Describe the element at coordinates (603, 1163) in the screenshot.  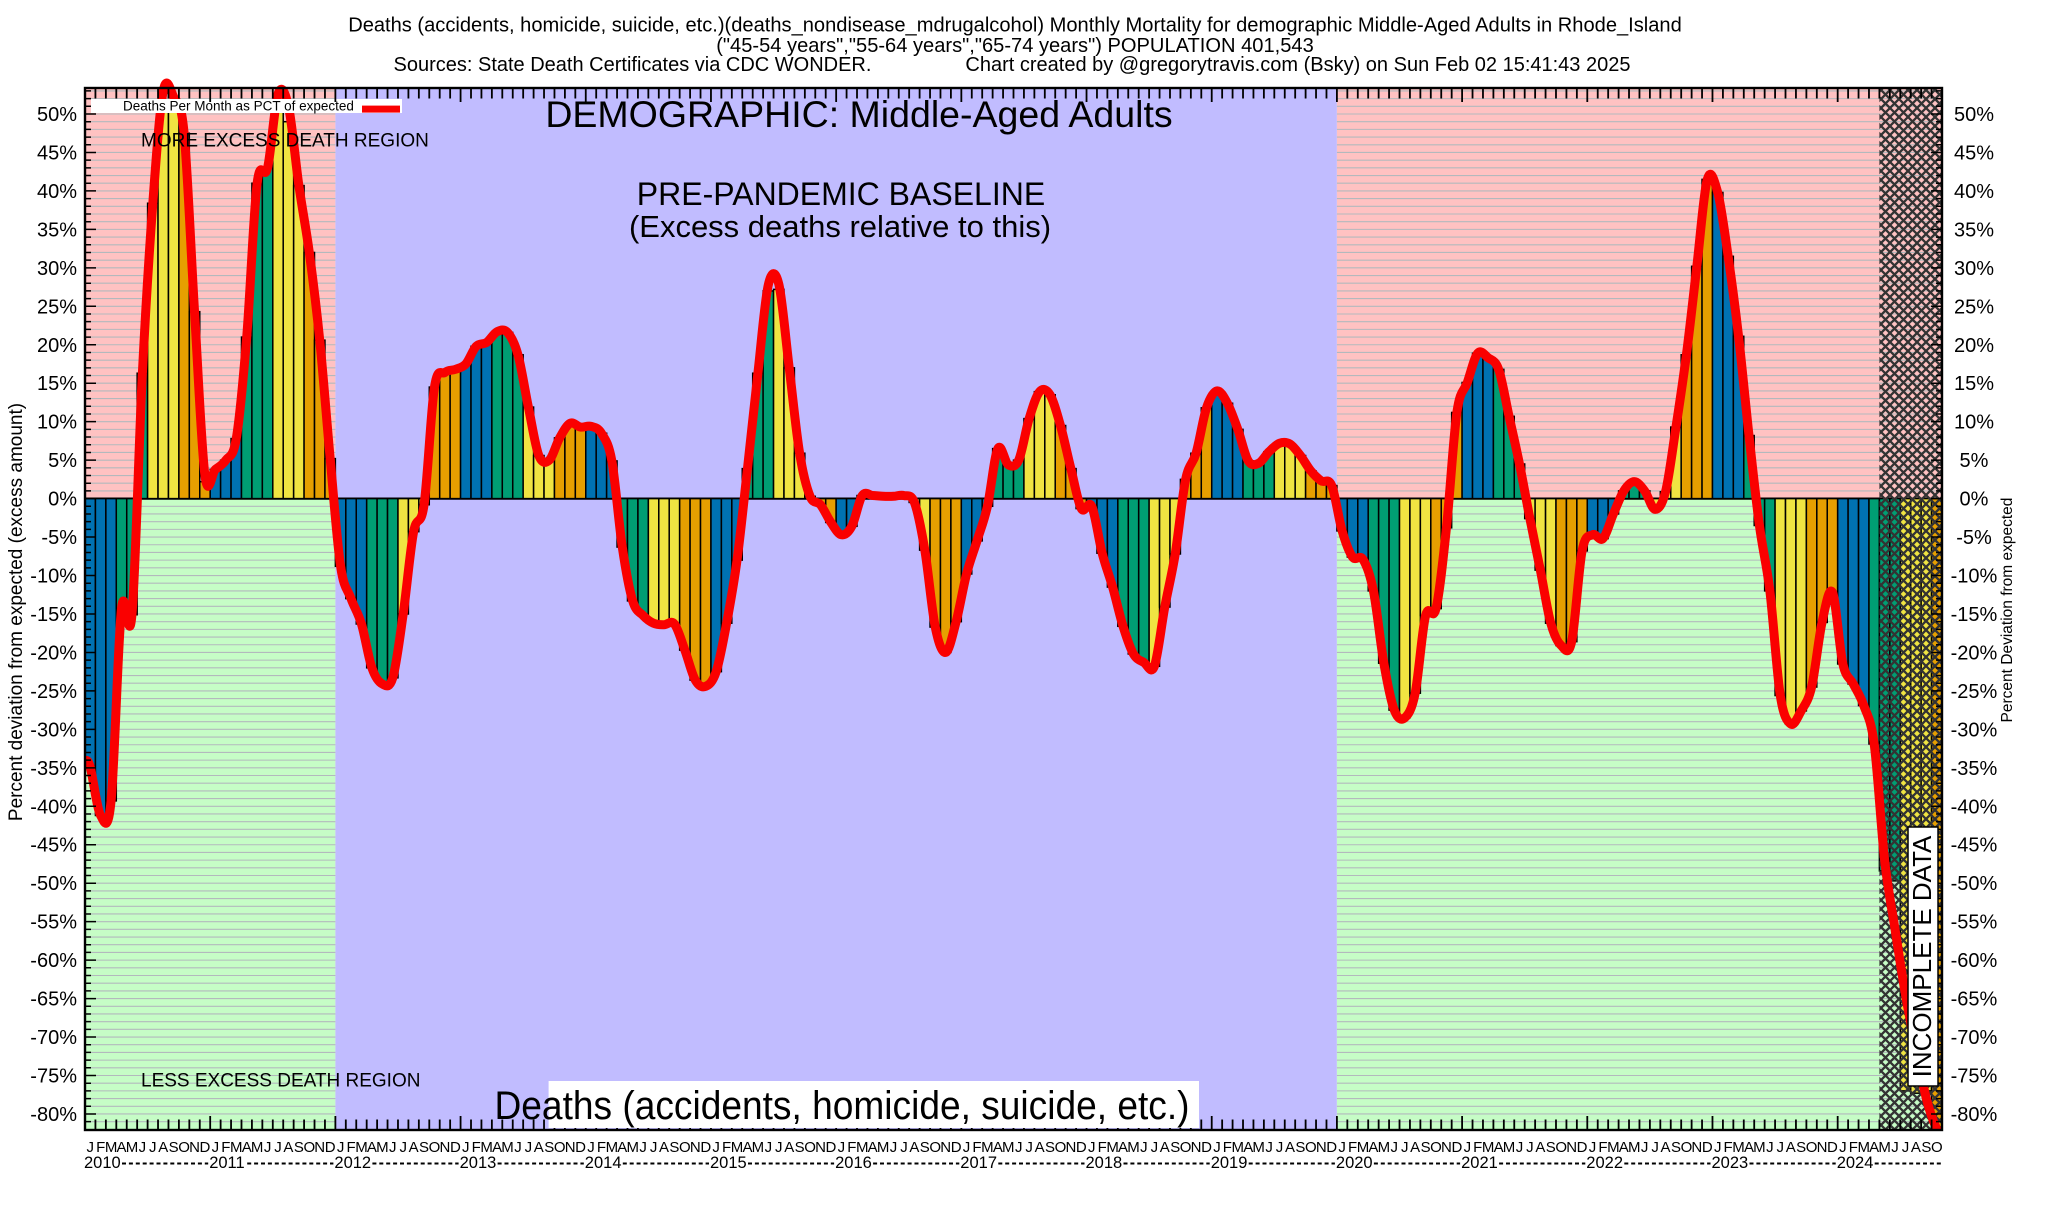
I see `svg-text: 2014` at that location.